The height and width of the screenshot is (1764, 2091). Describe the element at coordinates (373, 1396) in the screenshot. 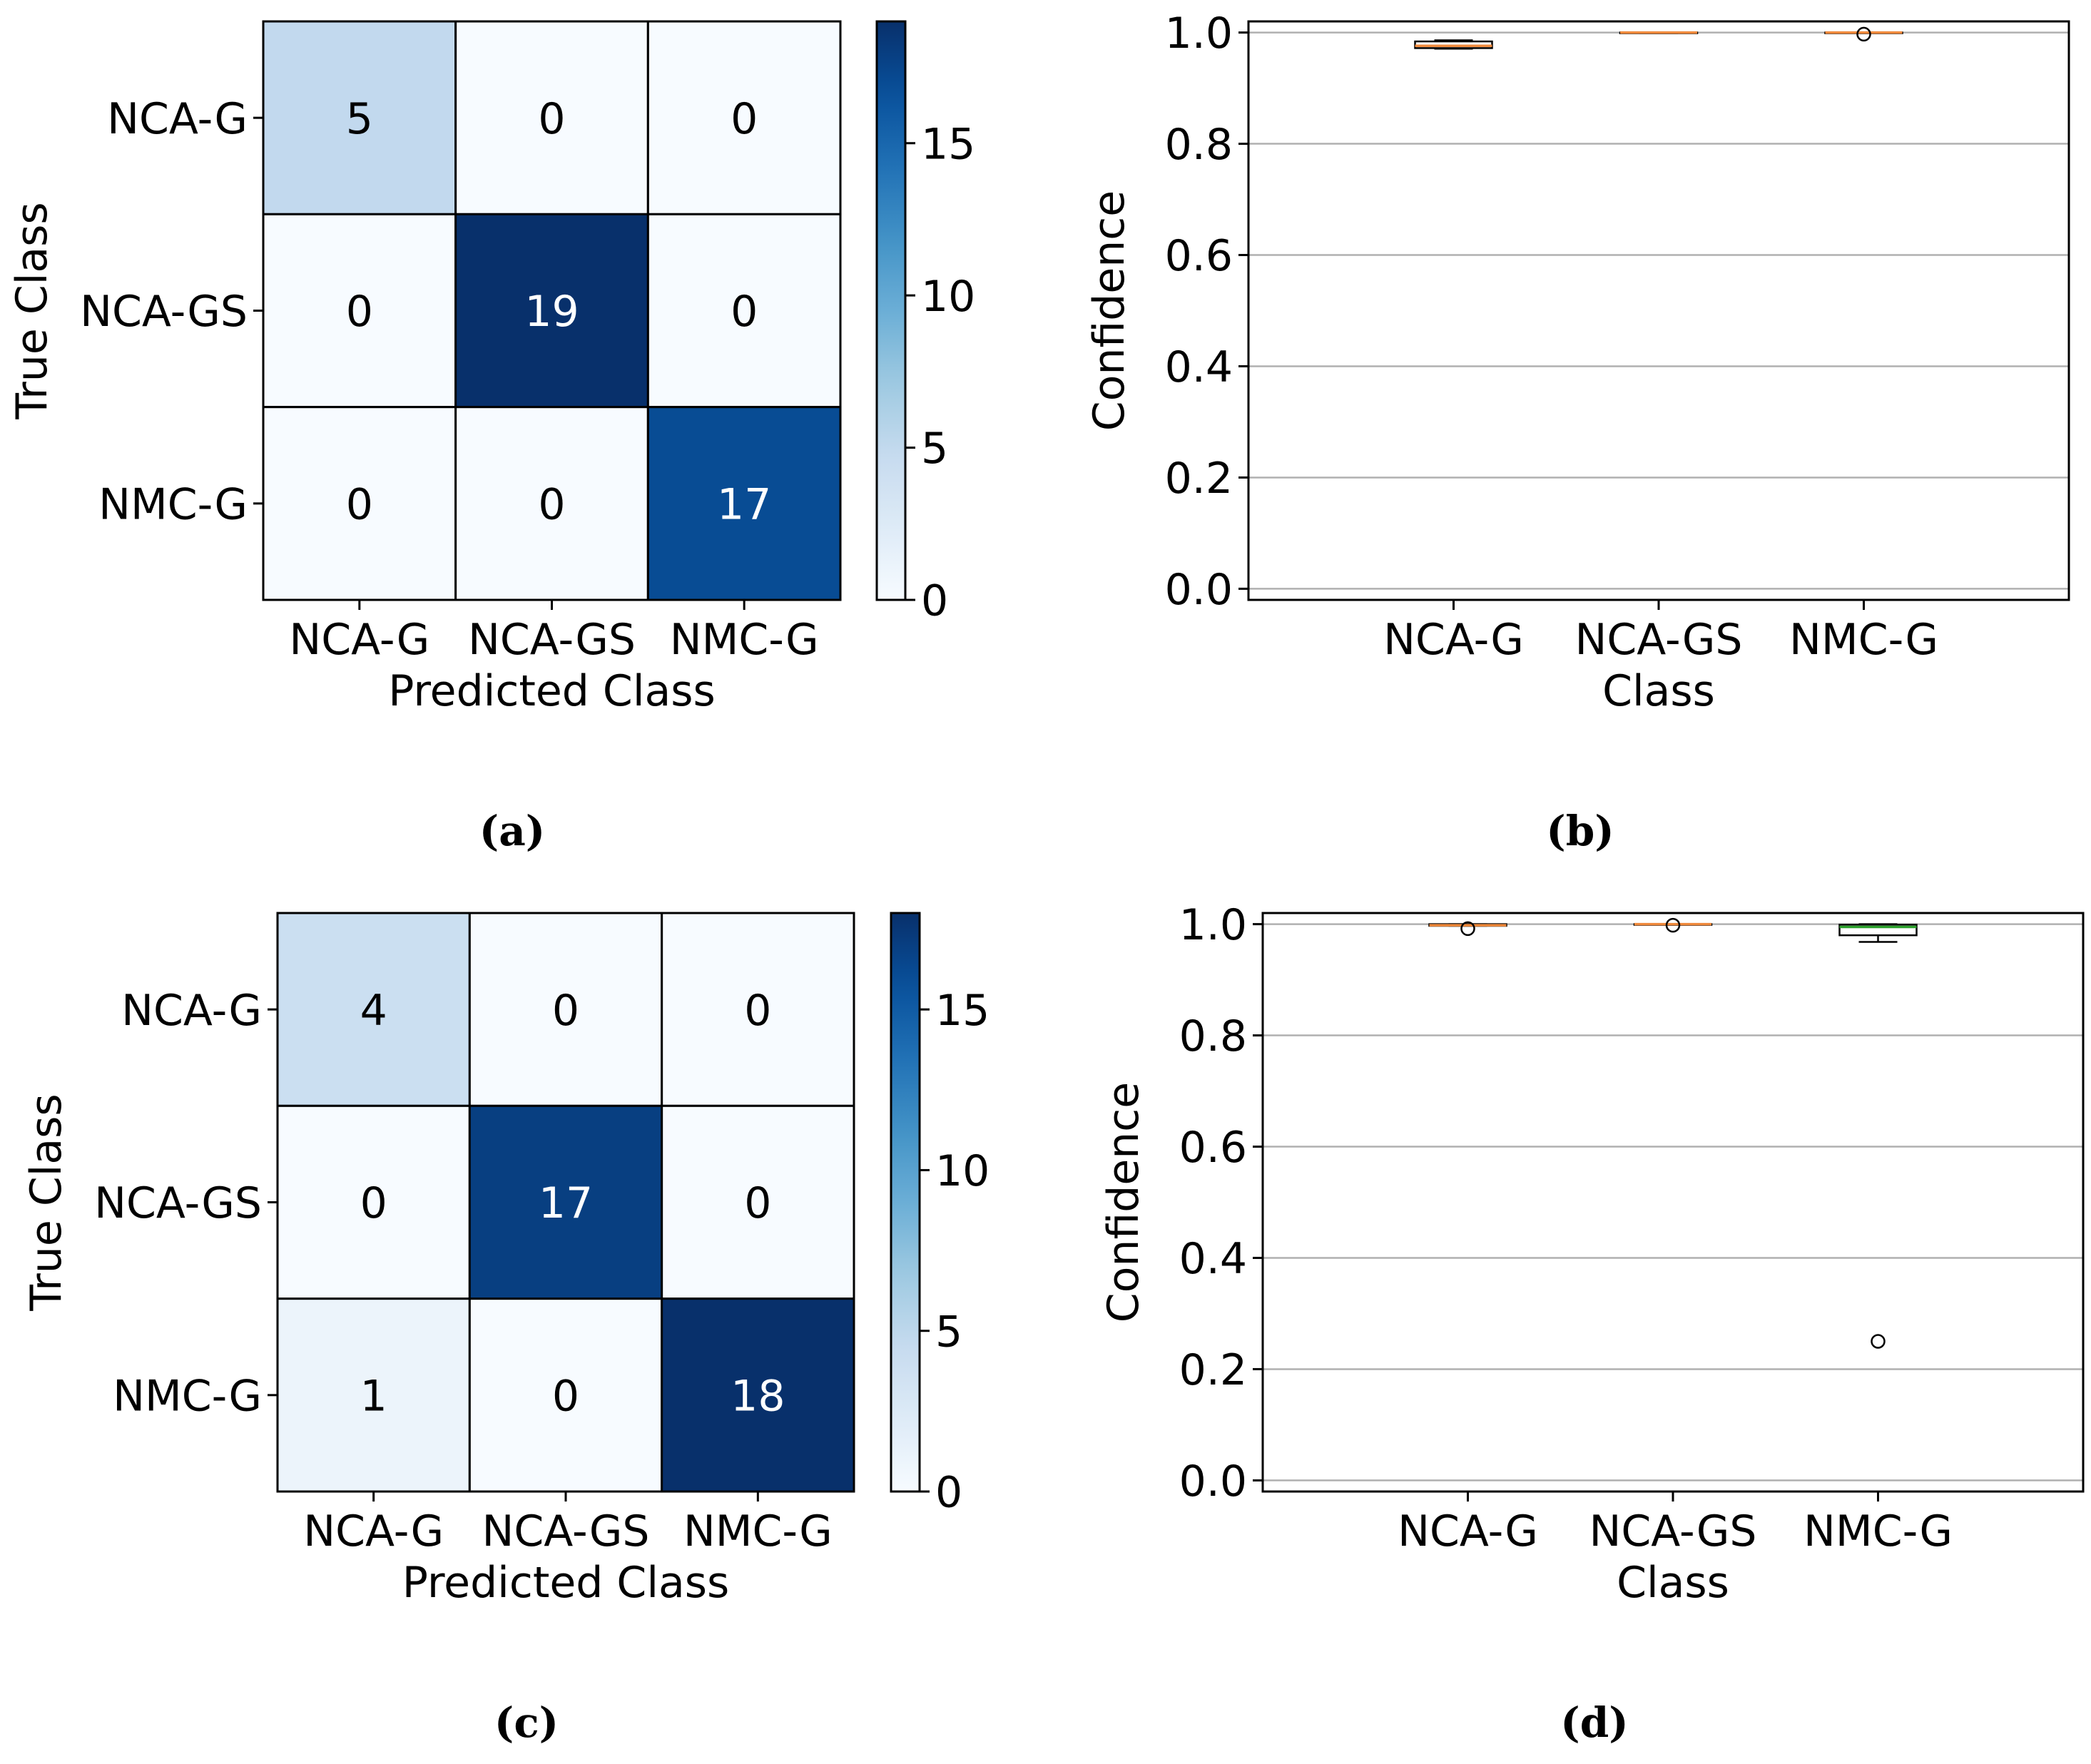

I see `cell-label: 1` at that location.